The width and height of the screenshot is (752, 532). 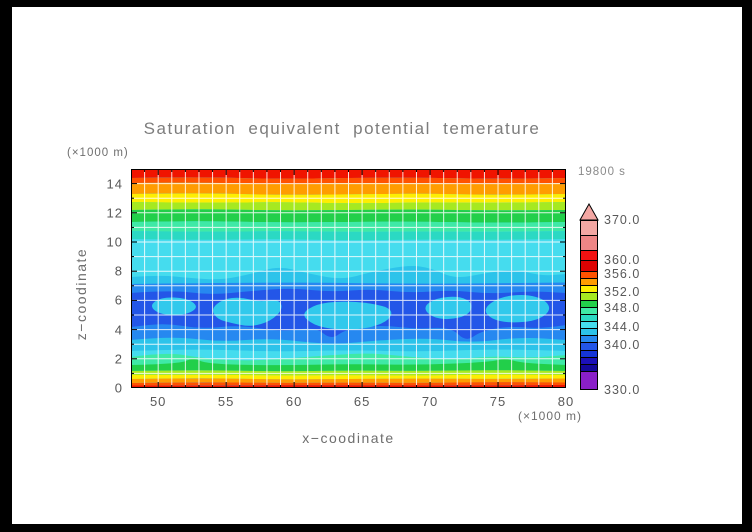 I want to click on x-tick-label-70: 70, so click(x=430, y=401).